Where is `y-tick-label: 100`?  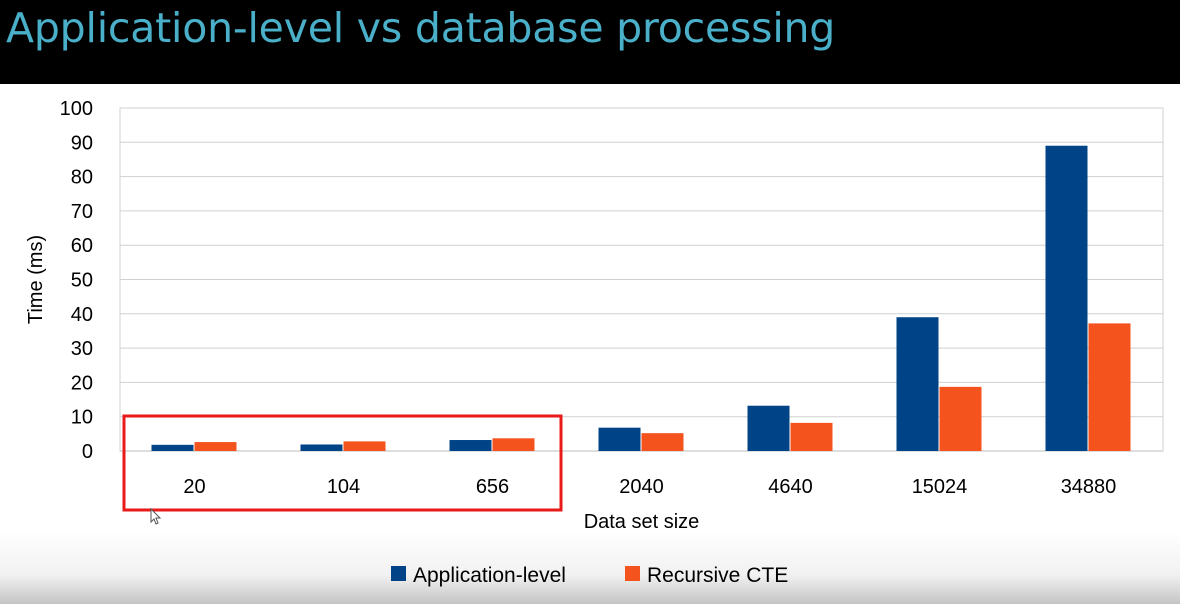 y-tick-label: 100 is located at coordinates (76, 109).